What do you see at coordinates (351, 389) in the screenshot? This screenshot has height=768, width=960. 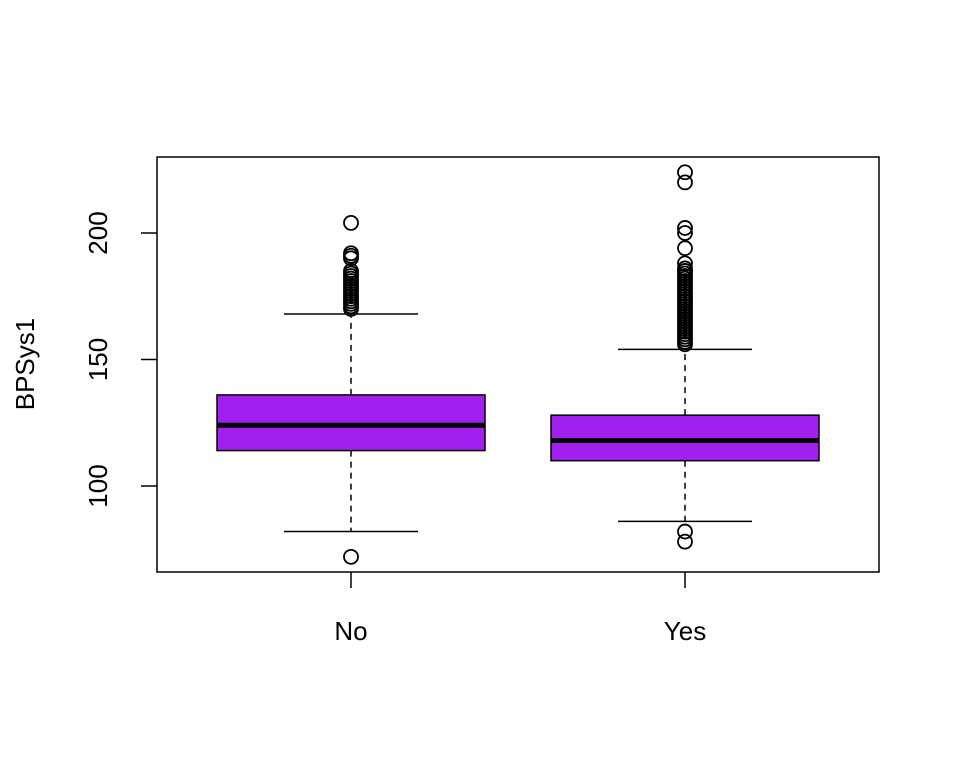 I see `box-group-no` at bounding box center [351, 389].